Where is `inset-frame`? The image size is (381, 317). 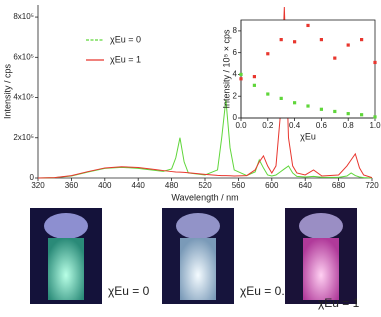
inset-frame is located at coordinates (308, 69).